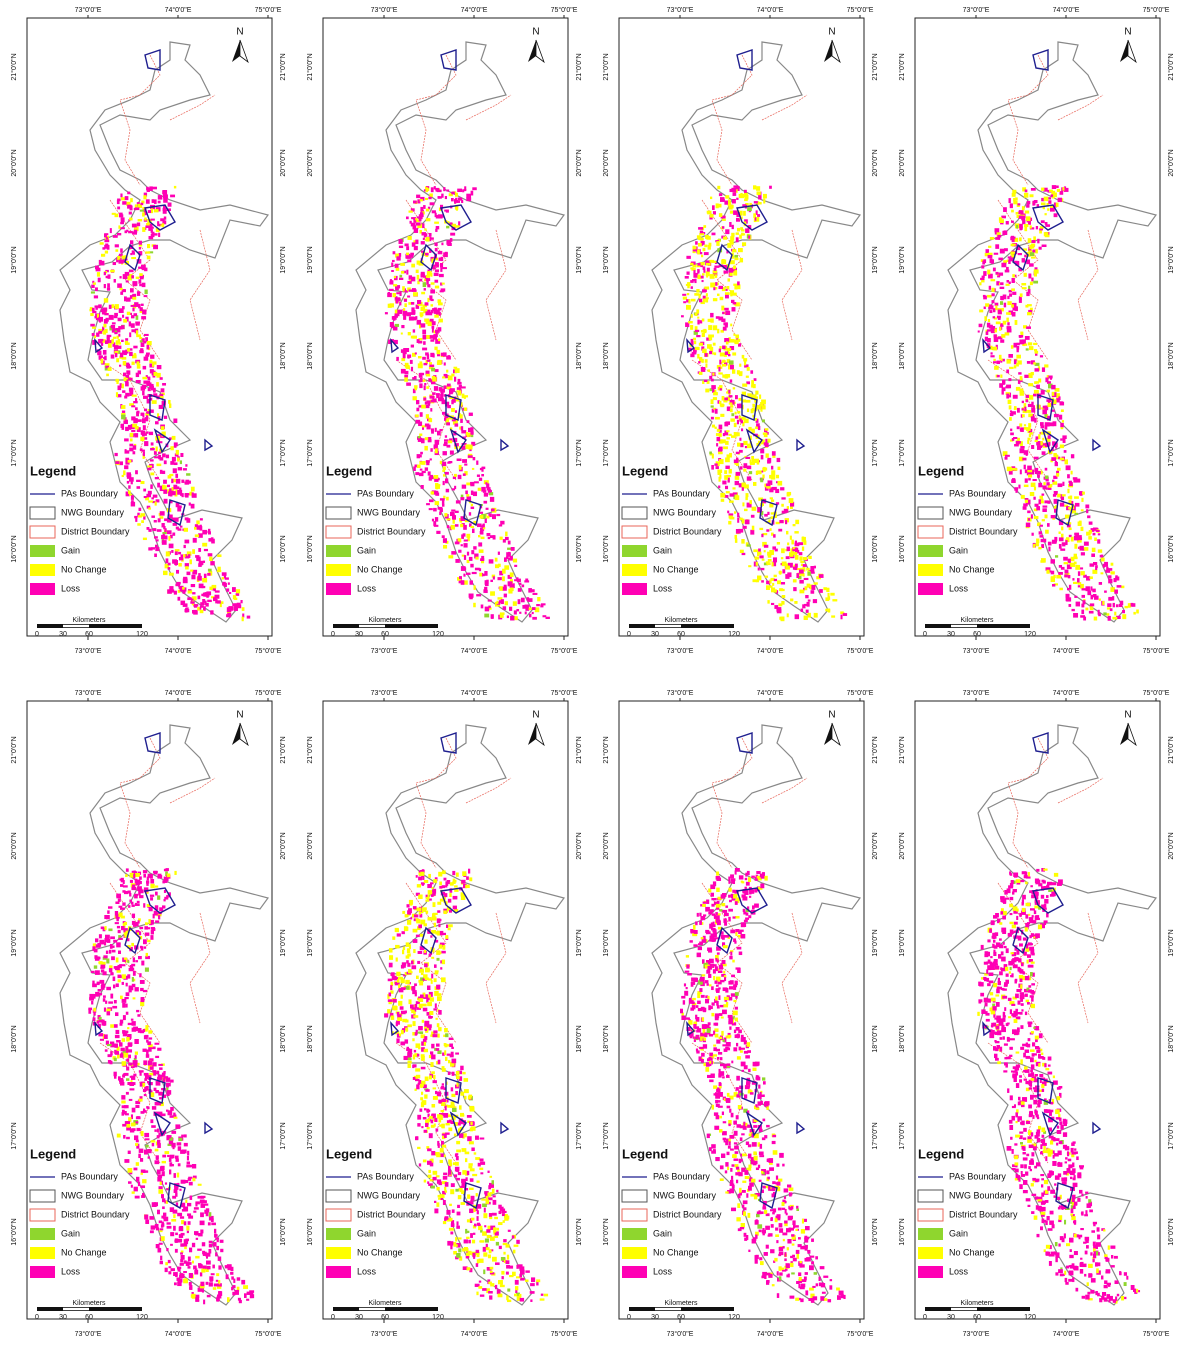 This screenshot has width=1183, height=1347. I want to click on latitude-label: 21°0'0"N, so click(283, 749).